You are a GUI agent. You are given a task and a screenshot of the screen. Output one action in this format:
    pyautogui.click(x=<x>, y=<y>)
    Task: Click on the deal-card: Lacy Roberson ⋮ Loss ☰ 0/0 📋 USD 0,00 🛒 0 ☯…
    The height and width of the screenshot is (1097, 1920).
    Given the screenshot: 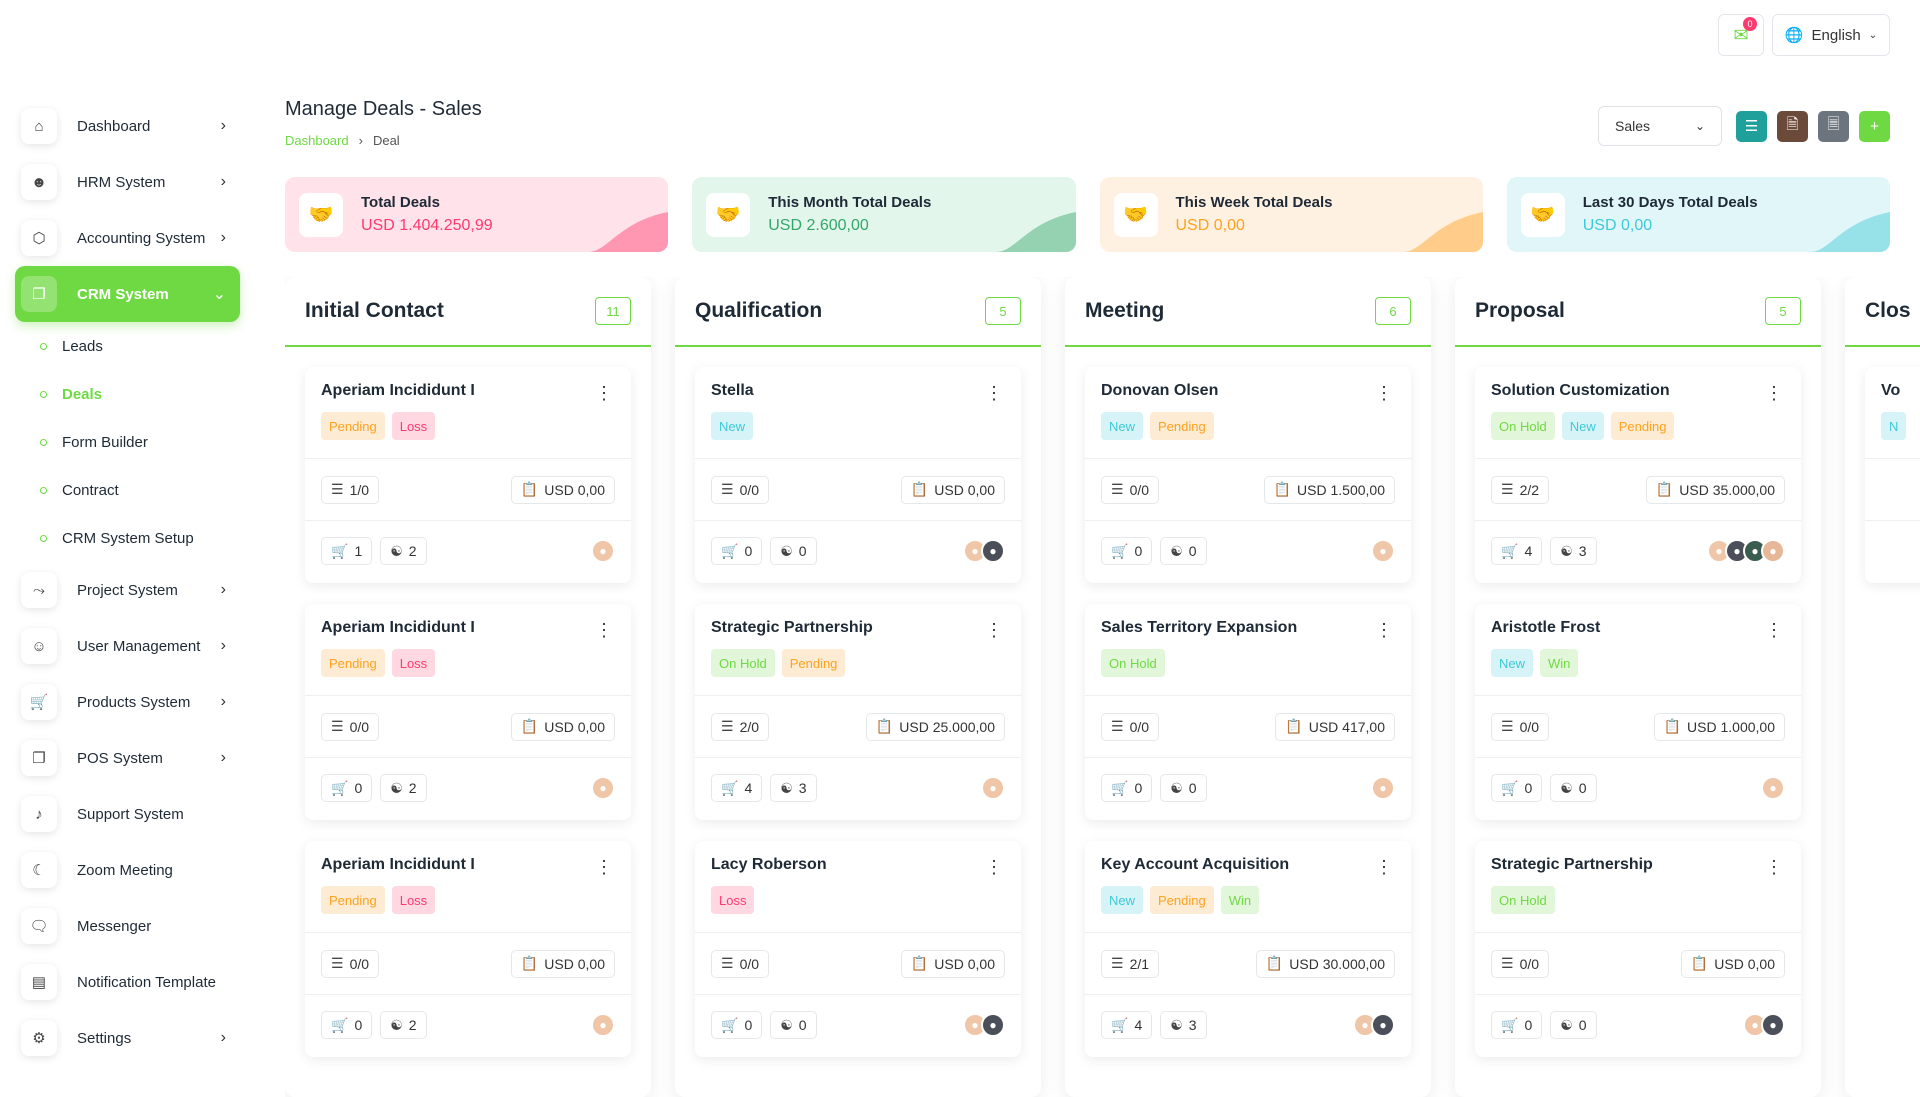 What is the action you would take?
    pyautogui.click(x=858, y=949)
    